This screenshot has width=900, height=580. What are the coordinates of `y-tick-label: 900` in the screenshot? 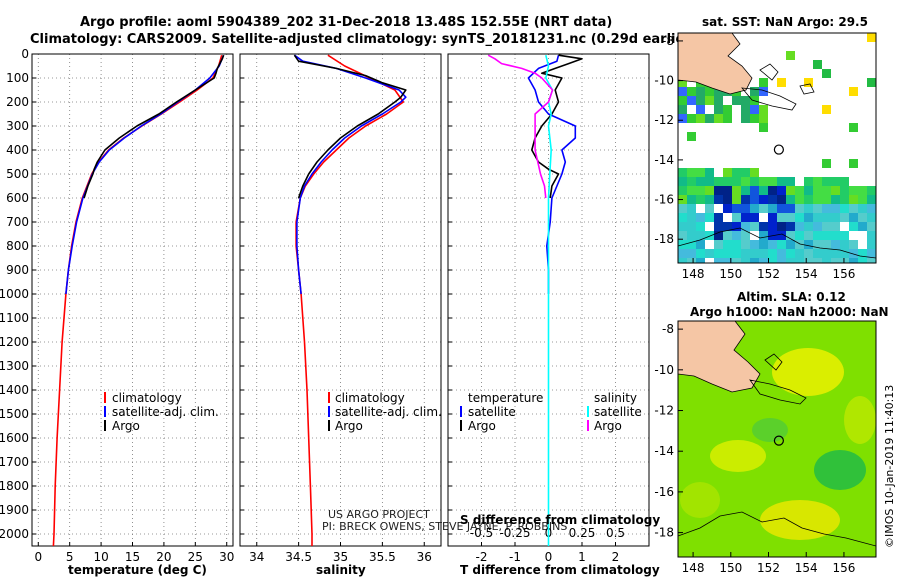 It's located at (17, 270).